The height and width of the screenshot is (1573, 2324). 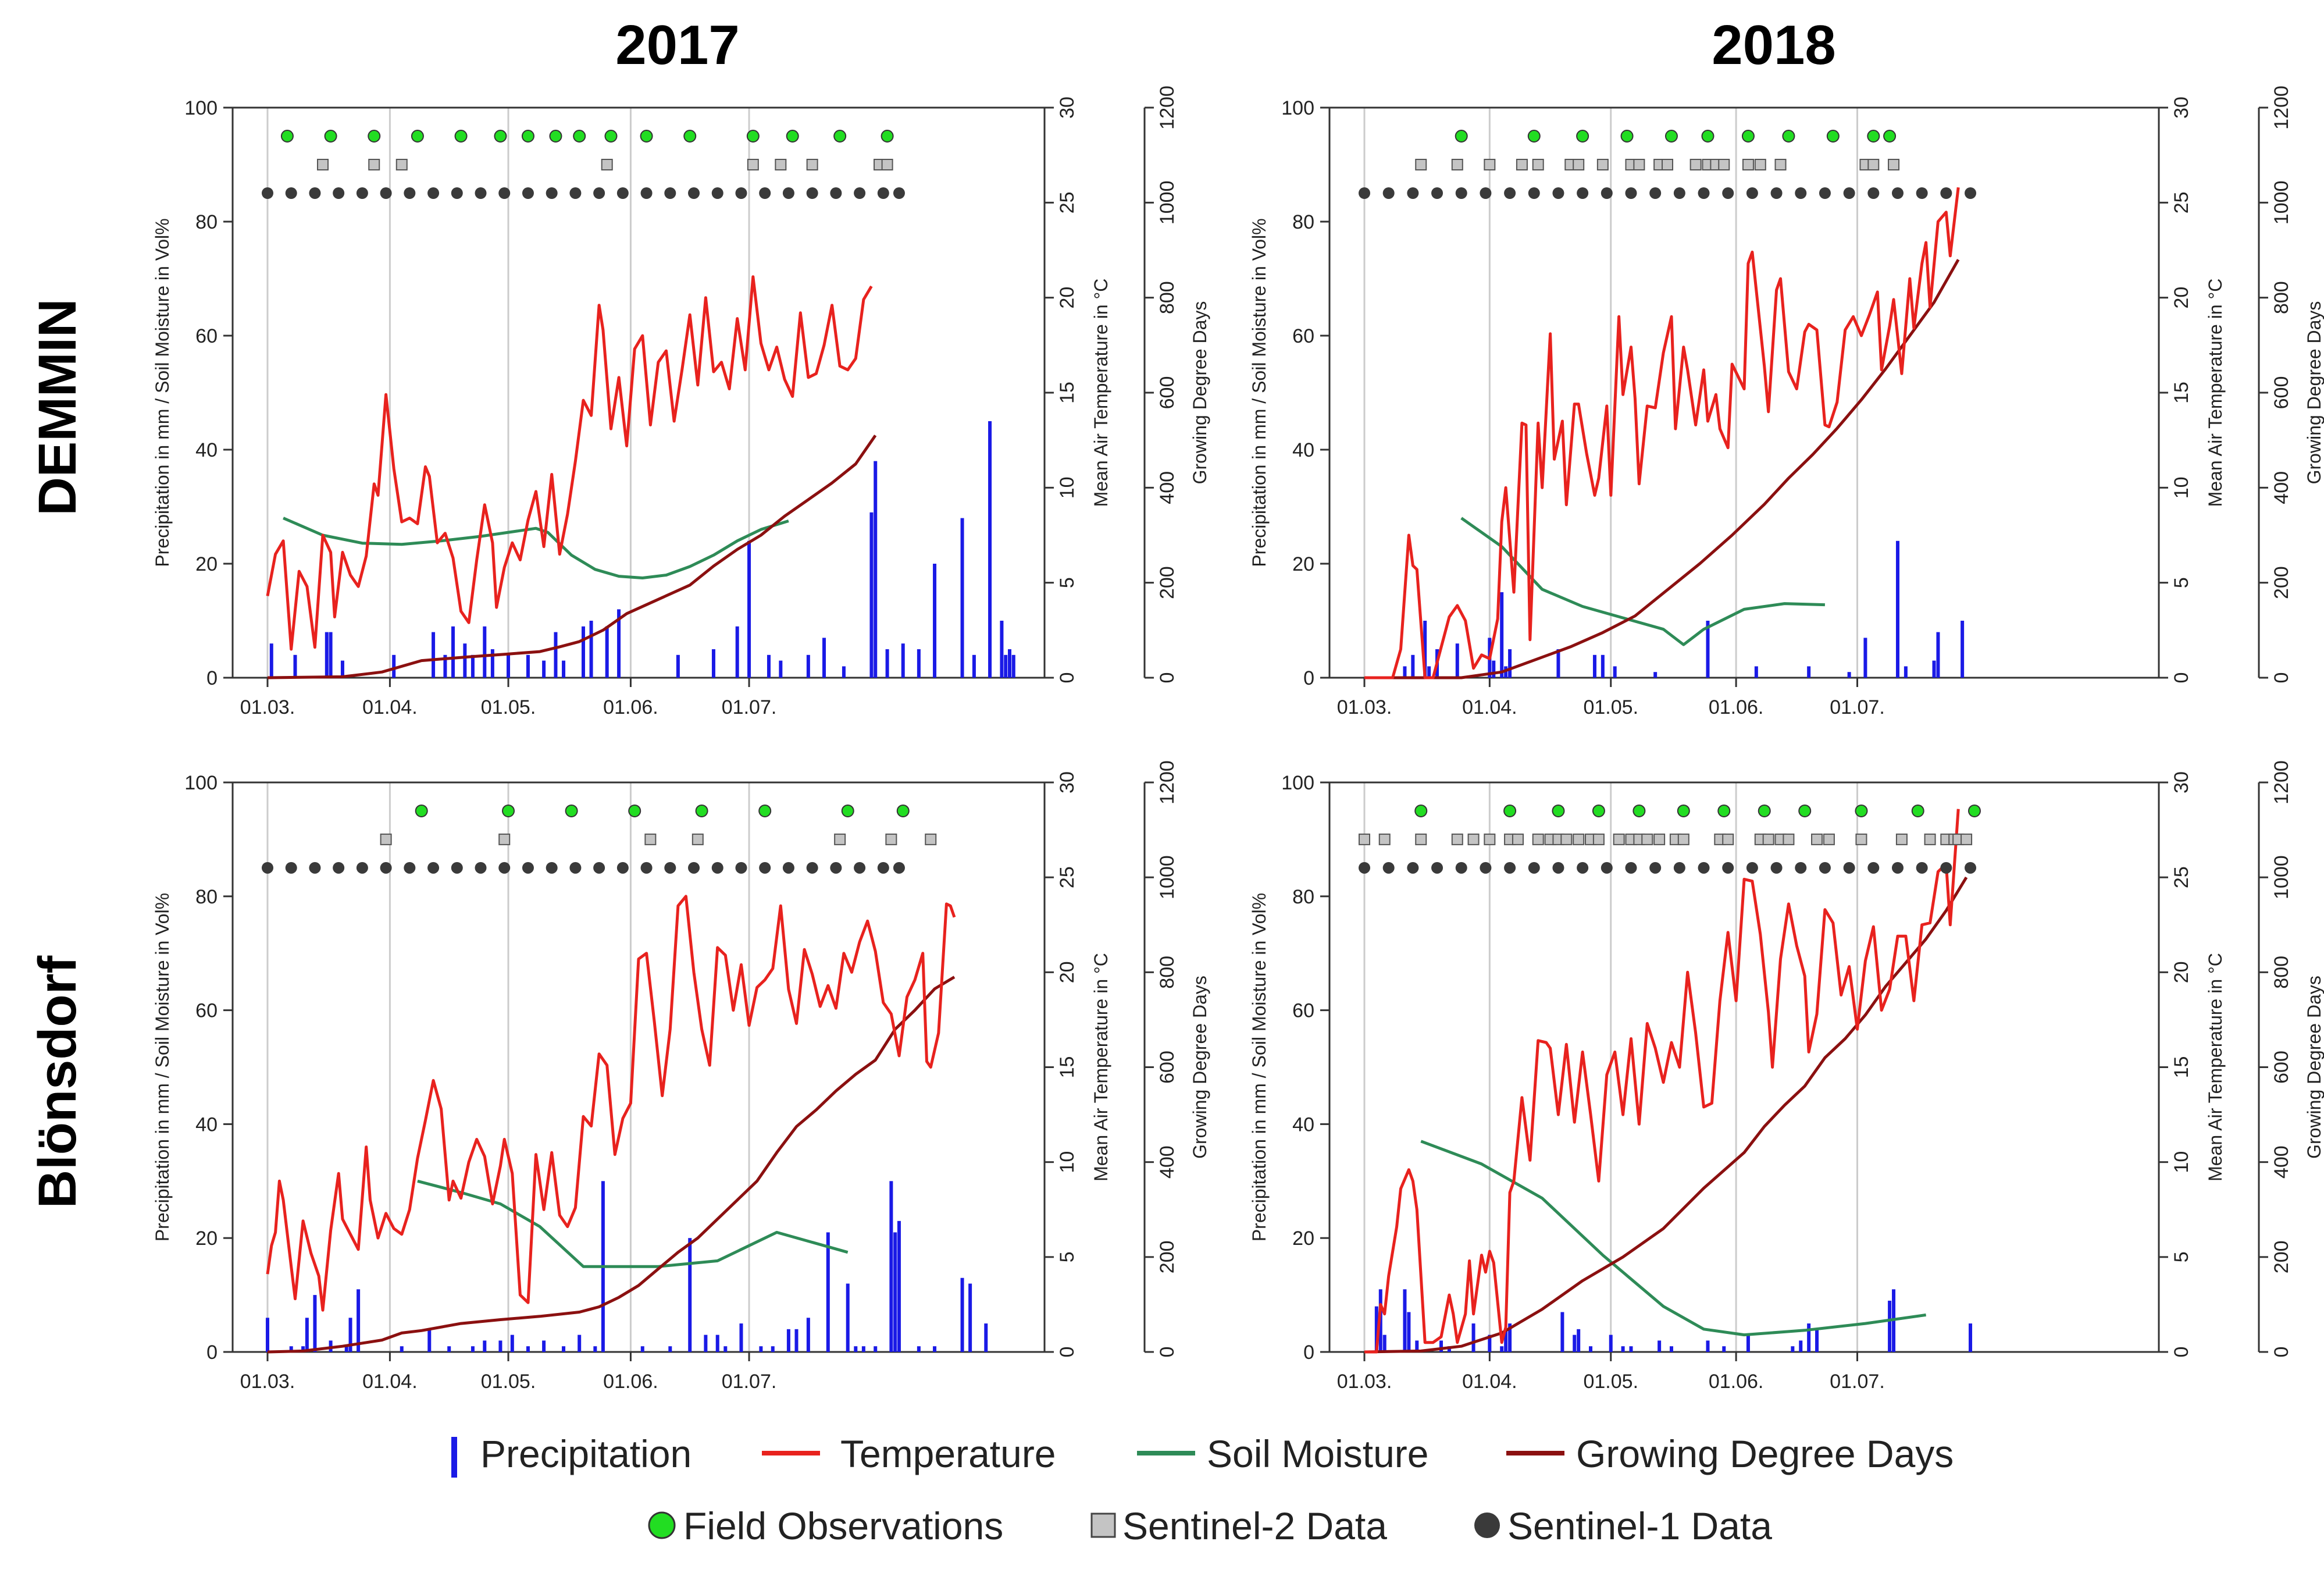 What do you see at coordinates (1736, 1382) in the screenshot?
I see `x-tick-label: 01.06.` at bounding box center [1736, 1382].